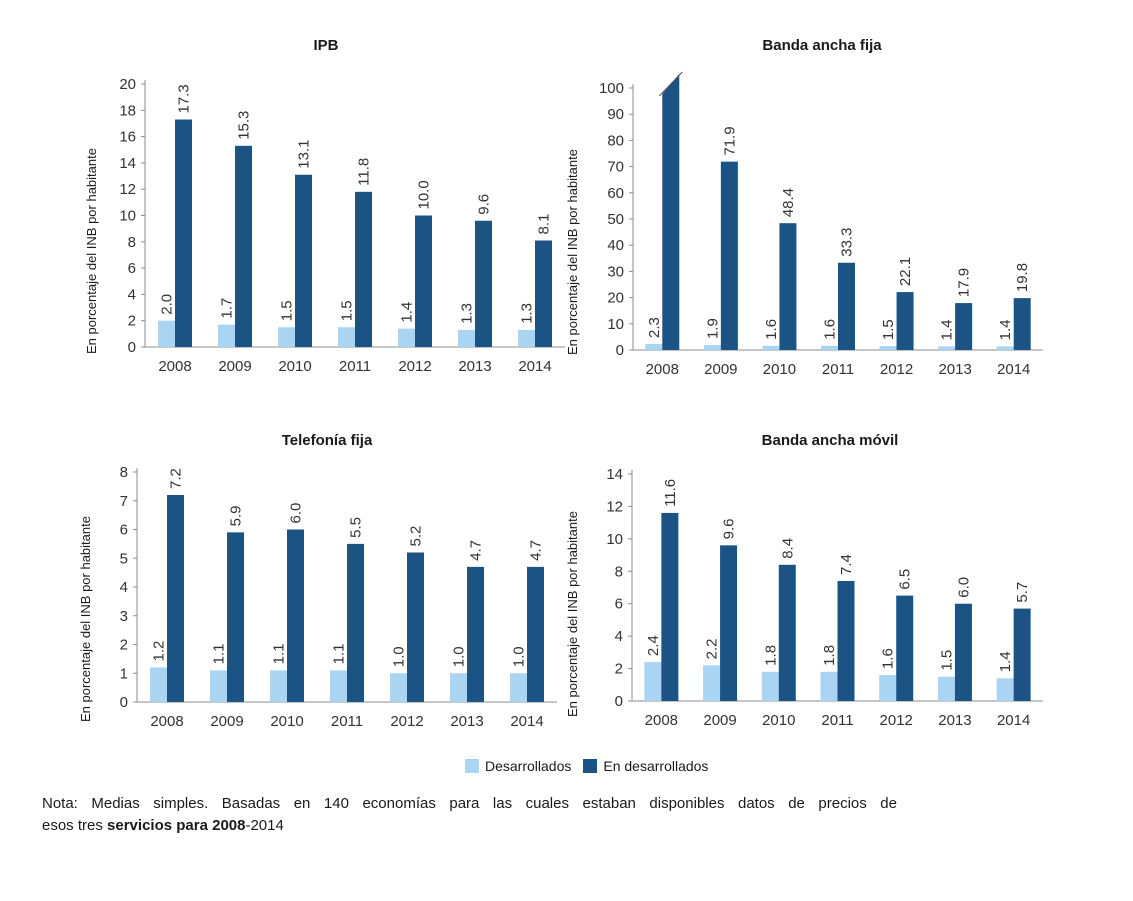 The image size is (1133, 901). Describe the element at coordinates (671, 212) in the screenshot. I see `bar-developing-broken` at that location.